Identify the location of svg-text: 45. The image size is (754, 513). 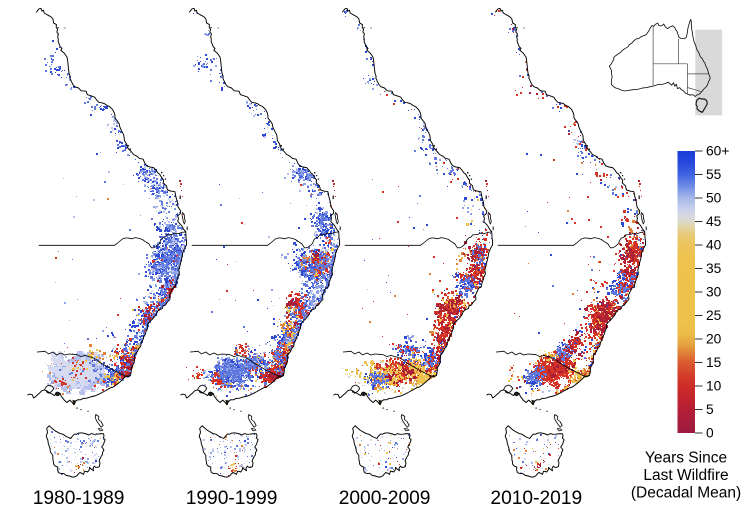
(714, 221).